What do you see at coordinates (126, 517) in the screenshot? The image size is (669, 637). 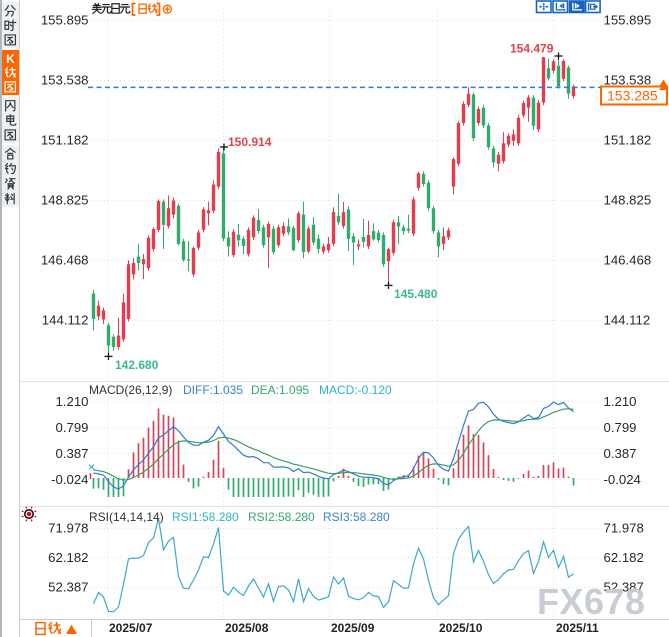 I see `svg-text: RSI(14,14,14)` at bounding box center [126, 517].